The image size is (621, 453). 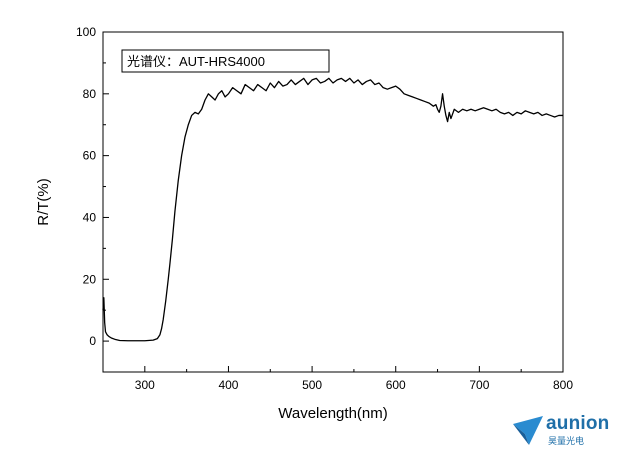 What do you see at coordinates (196, 61) in the screenshot?
I see `legend-text: 光谱仪：AUT-HRS4000` at bounding box center [196, 61].